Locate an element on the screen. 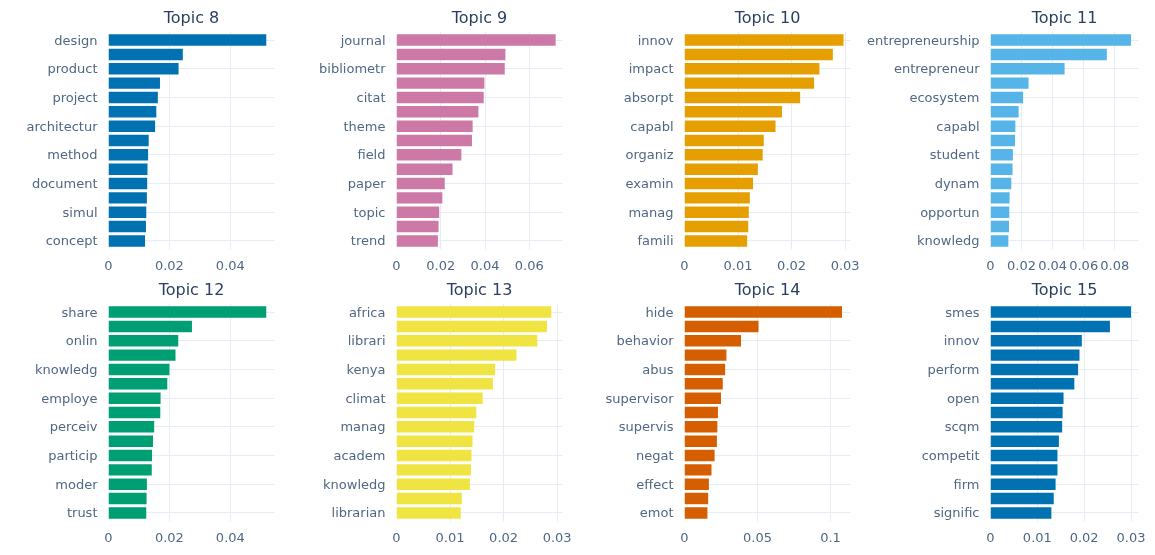 This screenshot has height=555, width=1155. y-tick-label: opportun is located at coordinates (950, 212).